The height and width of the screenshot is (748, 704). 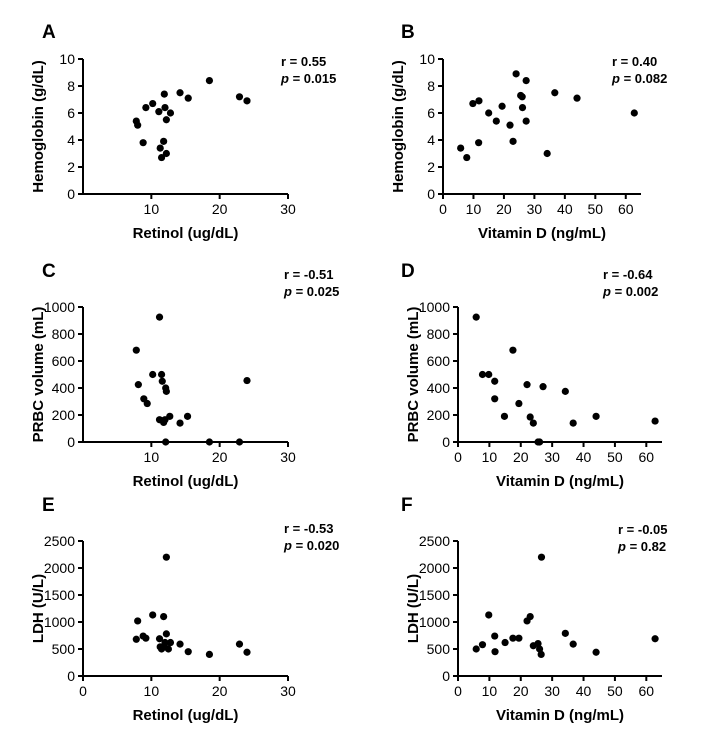 I want to click on y-axis-title: LDH (U/L), so click(x=413, y=608).